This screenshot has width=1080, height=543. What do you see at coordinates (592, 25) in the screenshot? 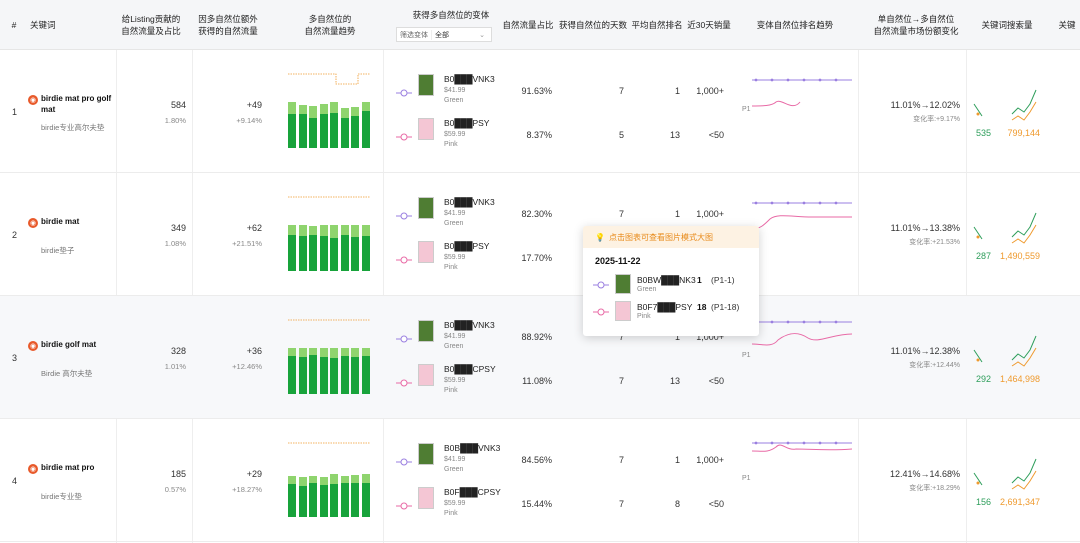
I see `col-days: 获得自然位的天数` at bounding box center [592, 25].